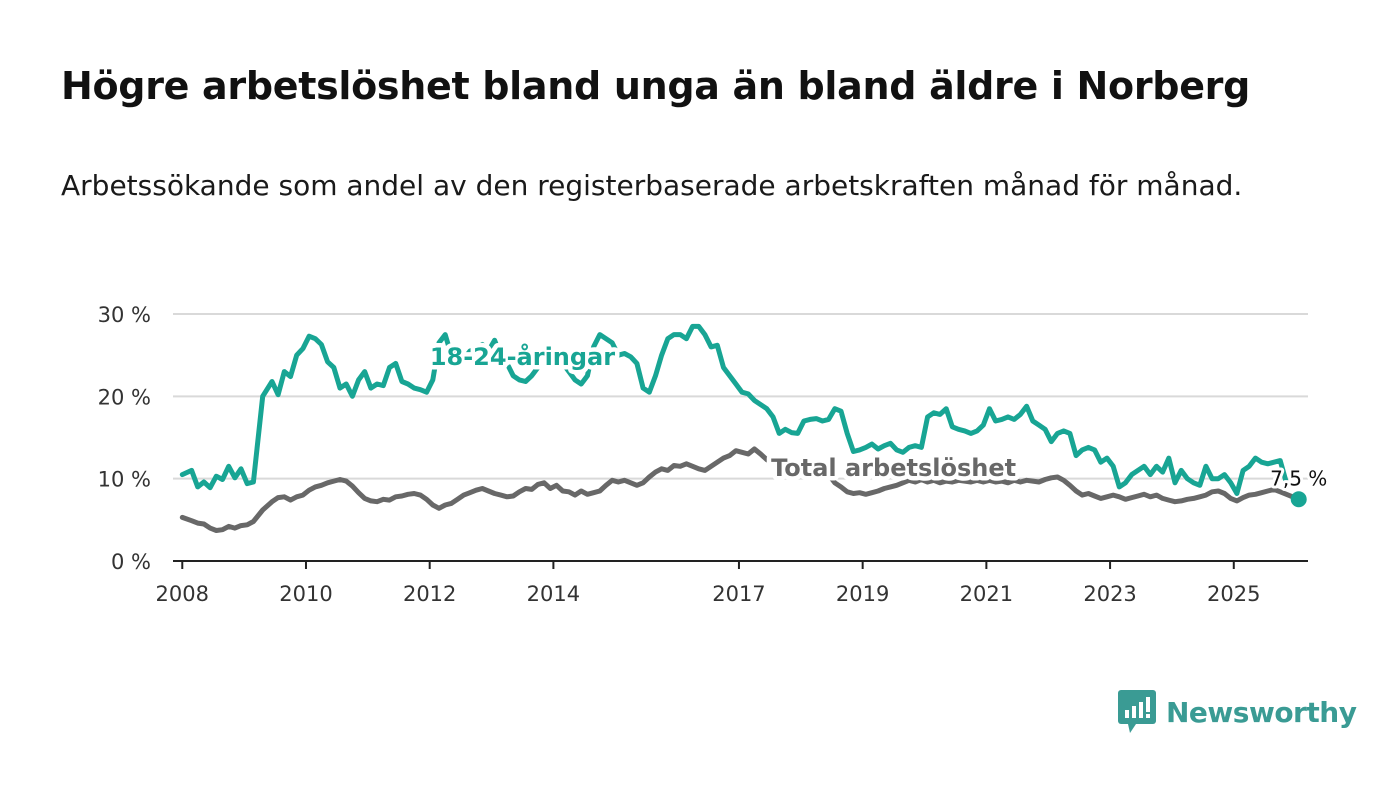 The width and height of the screenshot is (1400, 794). What do you see at coordinates (738, 594) in the screenshot?
I see `x-tick-label: 2017` at bounding box center [738, 594].